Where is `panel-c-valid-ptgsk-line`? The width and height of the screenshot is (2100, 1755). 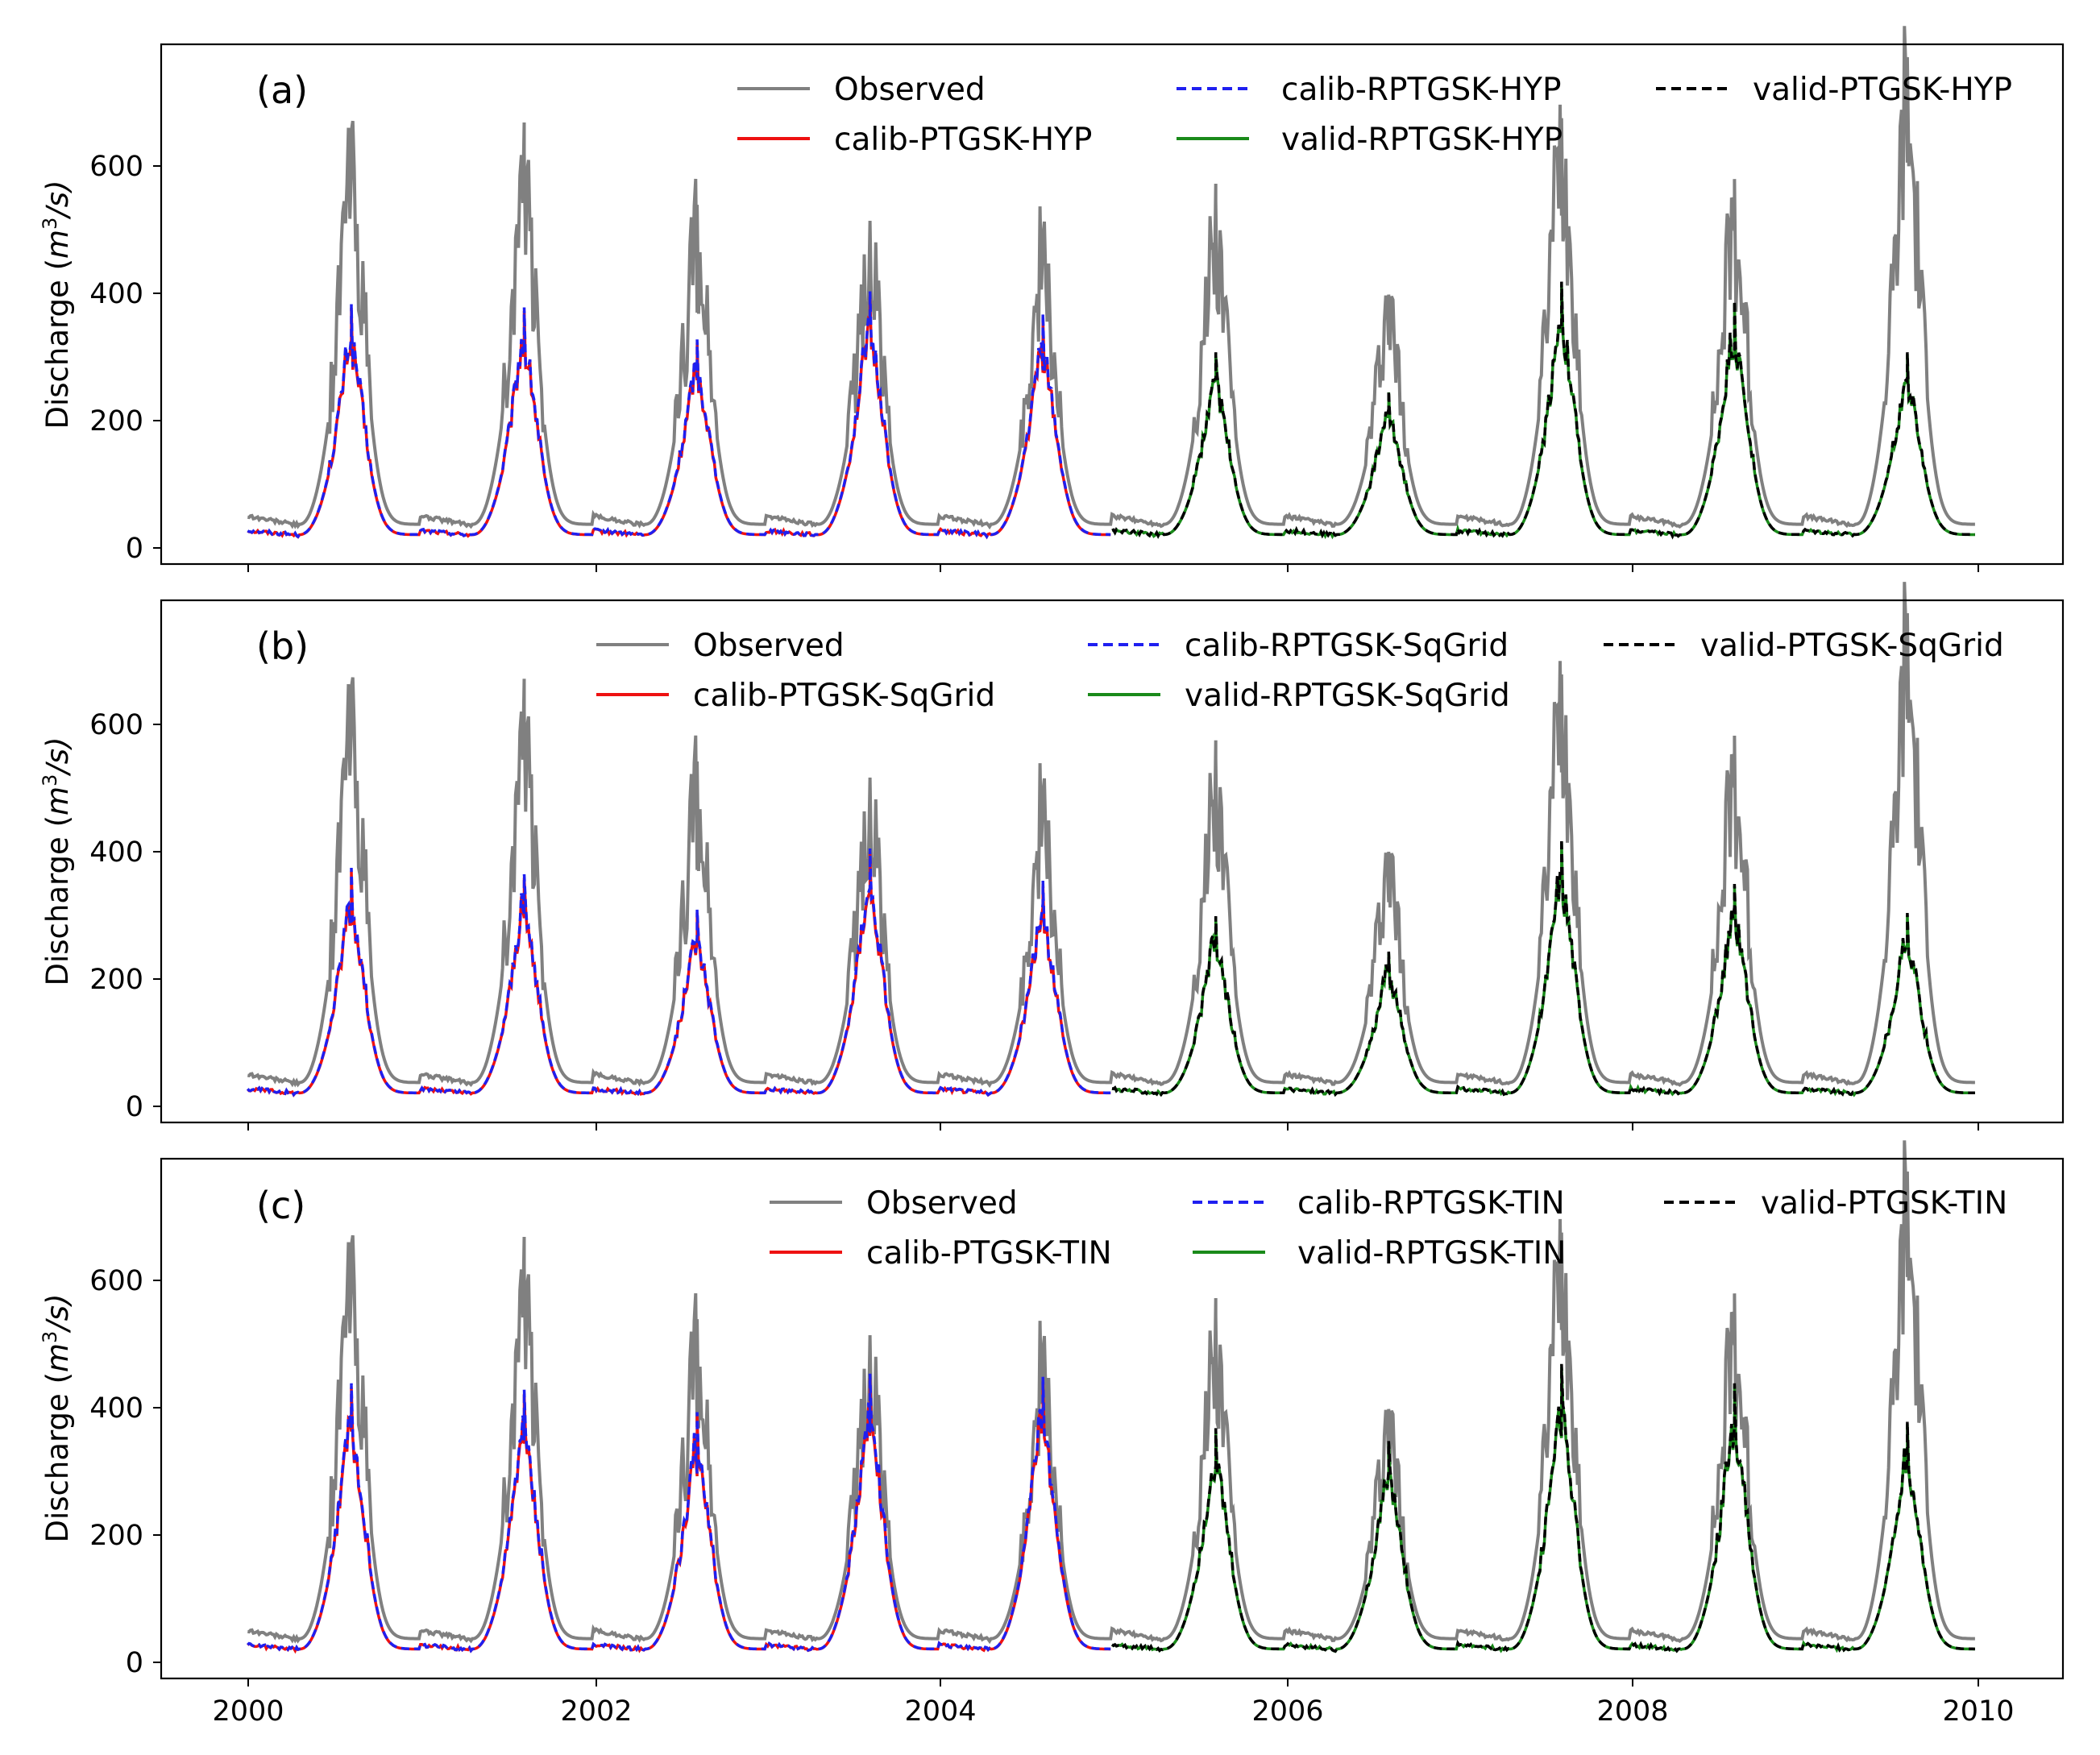
panel-c-valid-ptgsk-line is located at coordinates (1542, 1508).